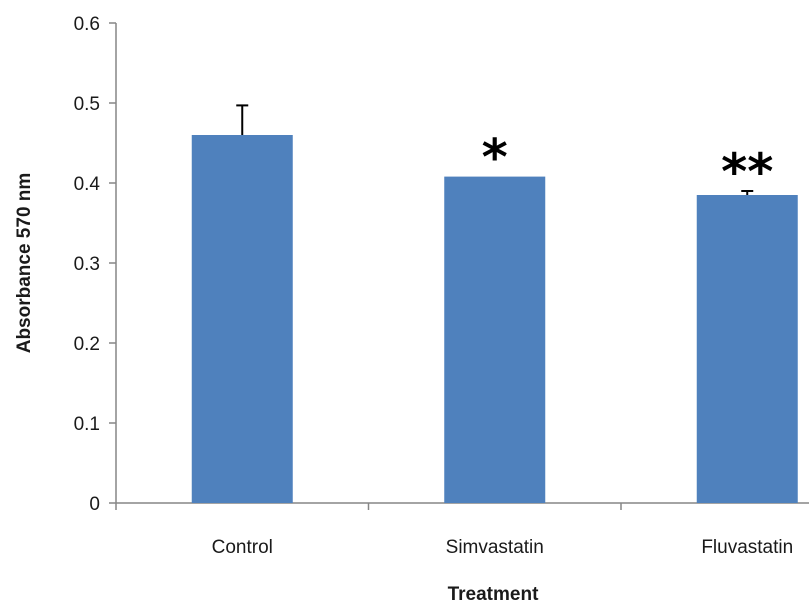  What do you see at coordinates (87, 424) in the screenshot?
I see `y-tick-label: 0.1` at bounding box center [87, 424].